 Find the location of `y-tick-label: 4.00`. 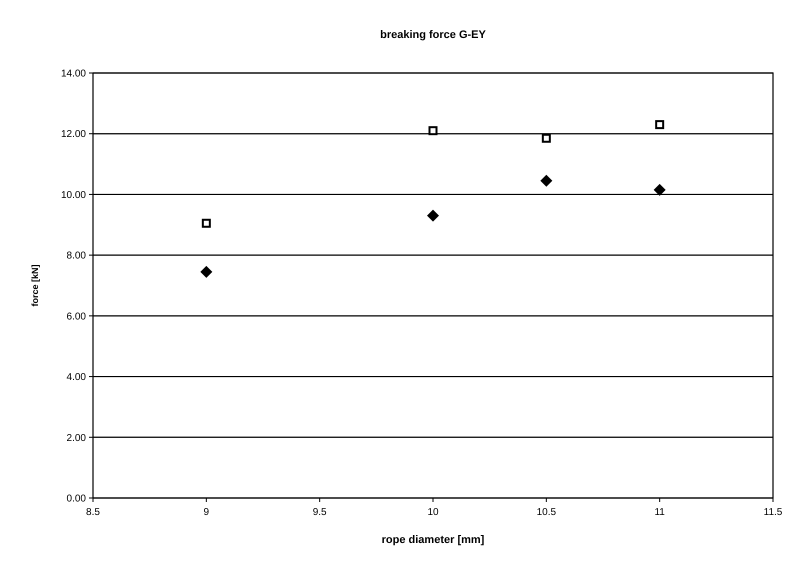

y-tick-label: 4.00 is located at coordinates (76, 378).